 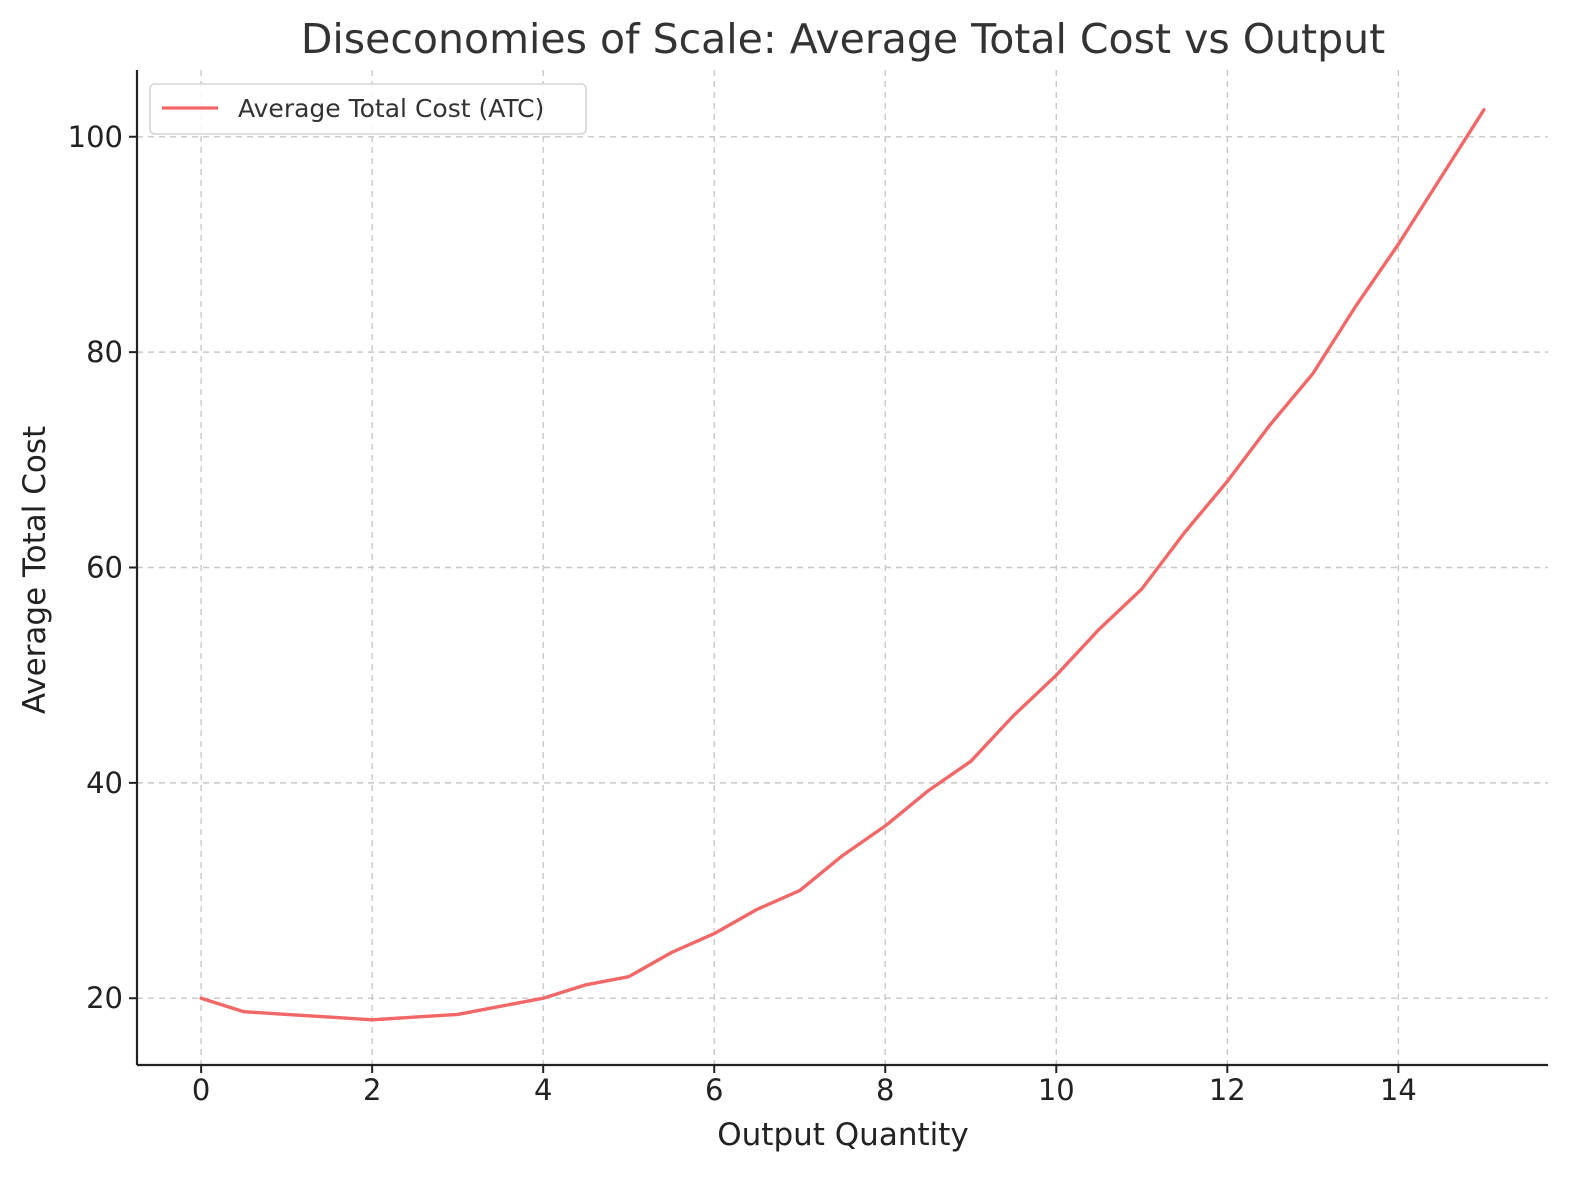 I want to click on y-tick-label: 60, so click(x=104, y=568).